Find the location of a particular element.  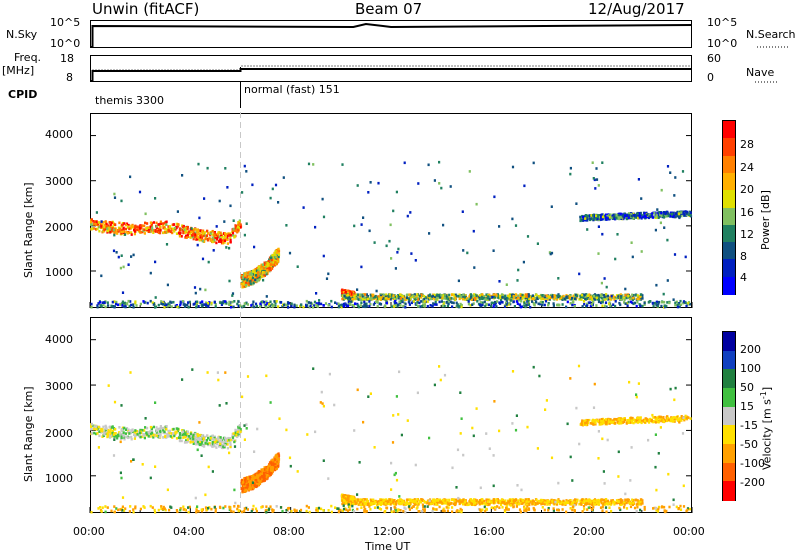

velocity-ytick-1000: 1000 is located at coordinates (59, 478).